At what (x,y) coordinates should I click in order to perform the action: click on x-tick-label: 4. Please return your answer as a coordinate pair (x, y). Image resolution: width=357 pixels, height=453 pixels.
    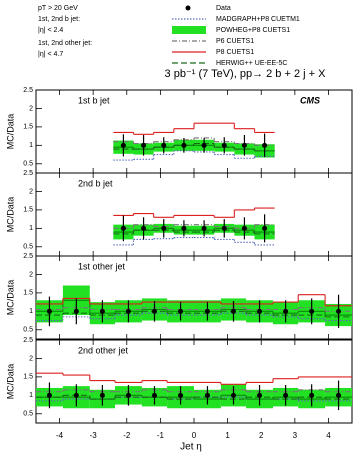
    Looking at the image, I should click on (328, 435).